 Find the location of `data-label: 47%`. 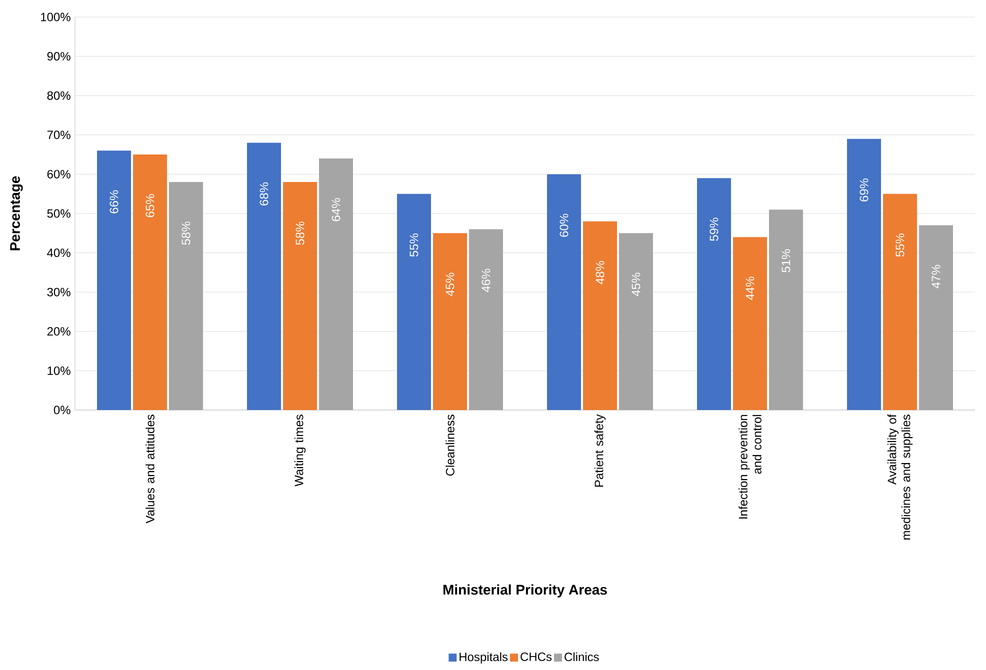

data-label: 47% is located at coordinates (936, 276).